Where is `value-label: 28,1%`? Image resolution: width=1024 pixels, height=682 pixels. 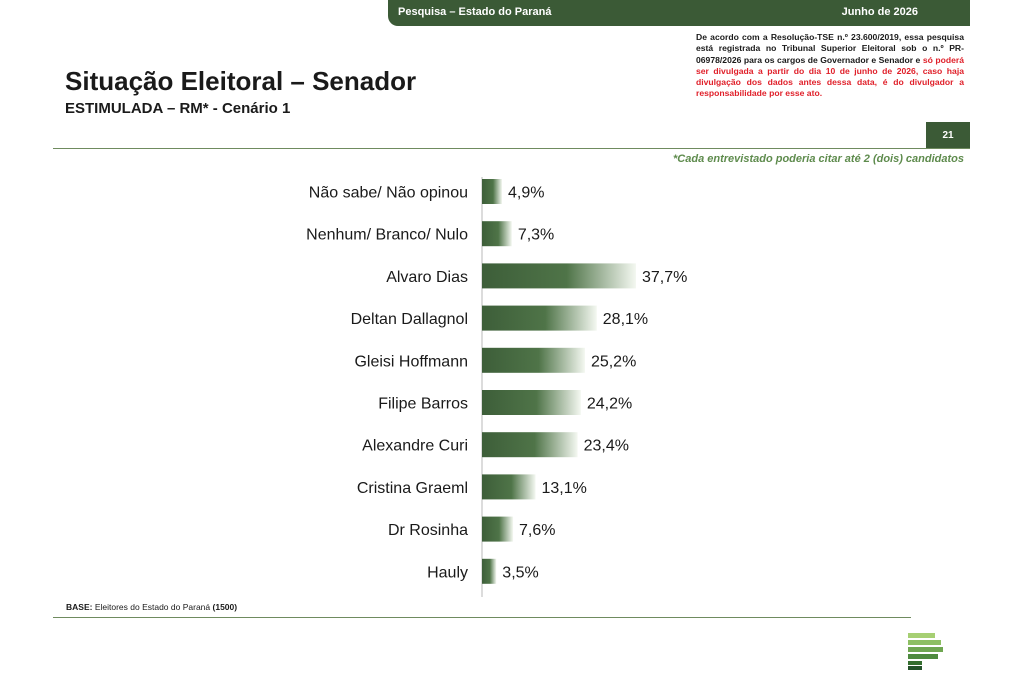 value-label: 28,1% is located at coordinates (625, 319).